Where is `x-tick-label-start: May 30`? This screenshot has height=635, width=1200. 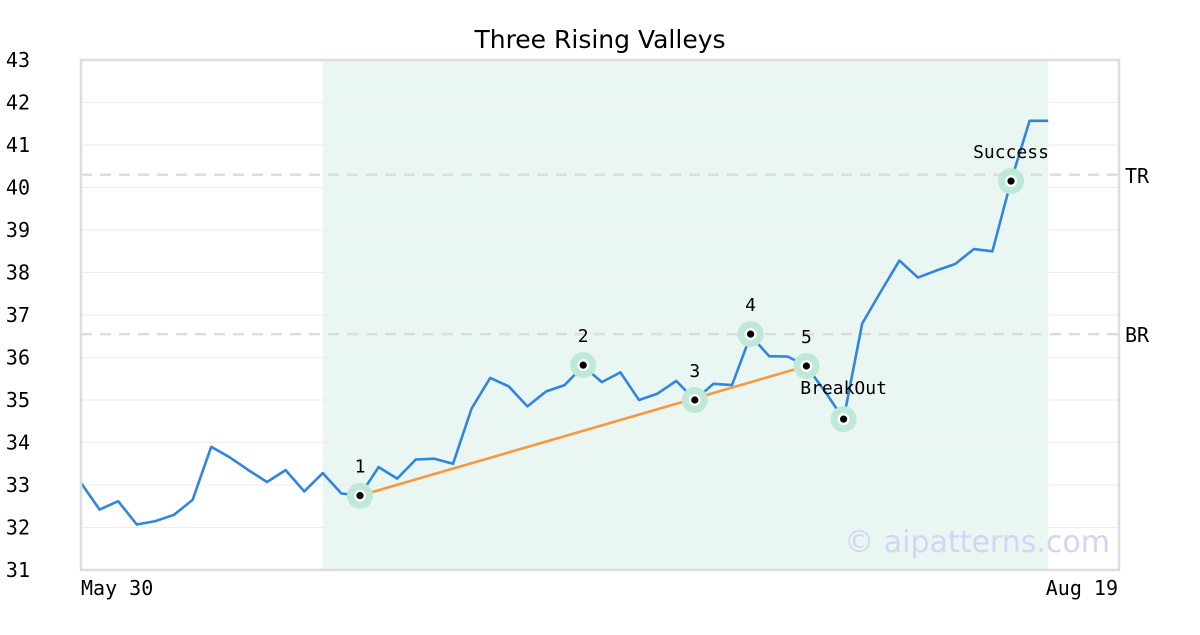
x-tick-label-start: May 30 is located at coordinates (117, 588).